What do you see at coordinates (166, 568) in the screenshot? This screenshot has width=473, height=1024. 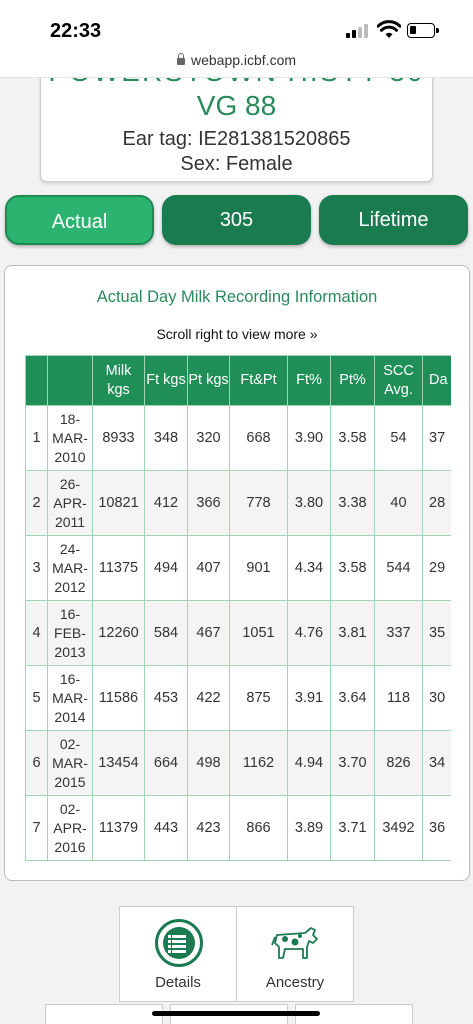 I see `cell-ft: 494` at bounding box center [166, 568].